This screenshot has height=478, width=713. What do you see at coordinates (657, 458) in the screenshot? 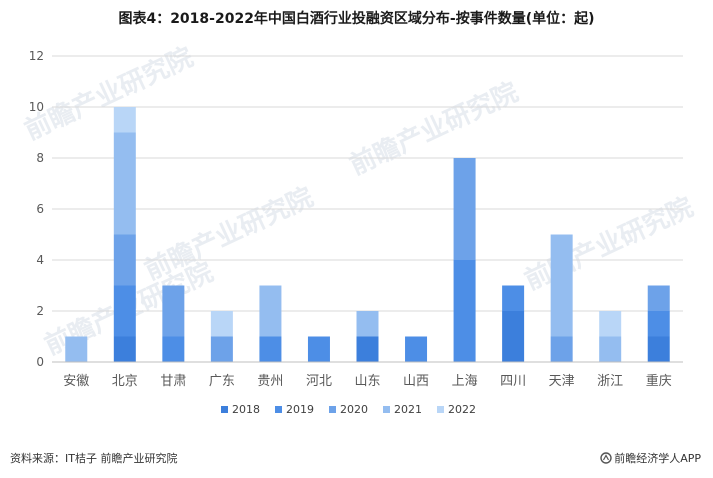
I see `footer-brand-text: 前瞻经济学人APP` at bounding box center [657, 458].